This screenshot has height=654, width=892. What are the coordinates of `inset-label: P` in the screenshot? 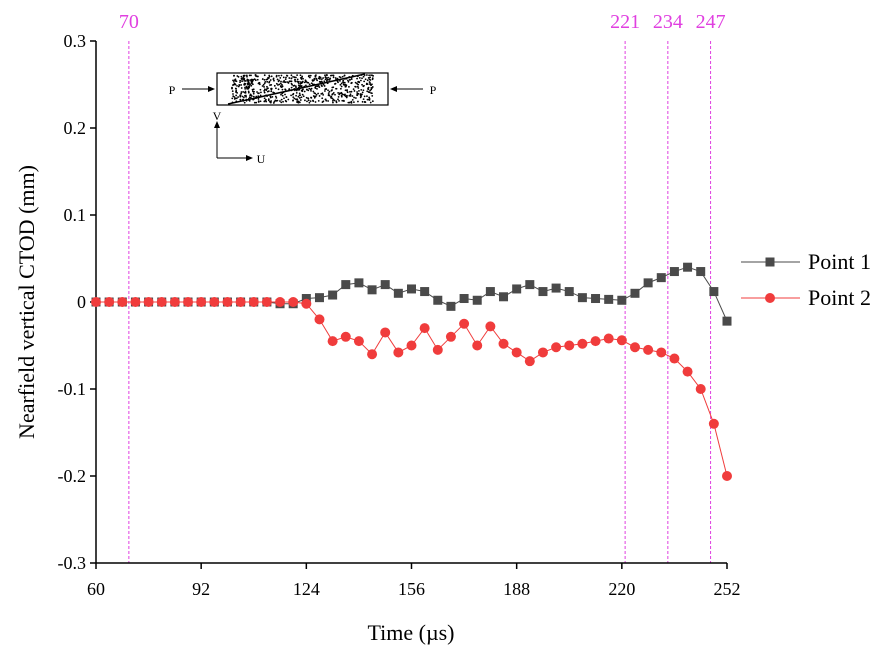 It's located at (433, 90).